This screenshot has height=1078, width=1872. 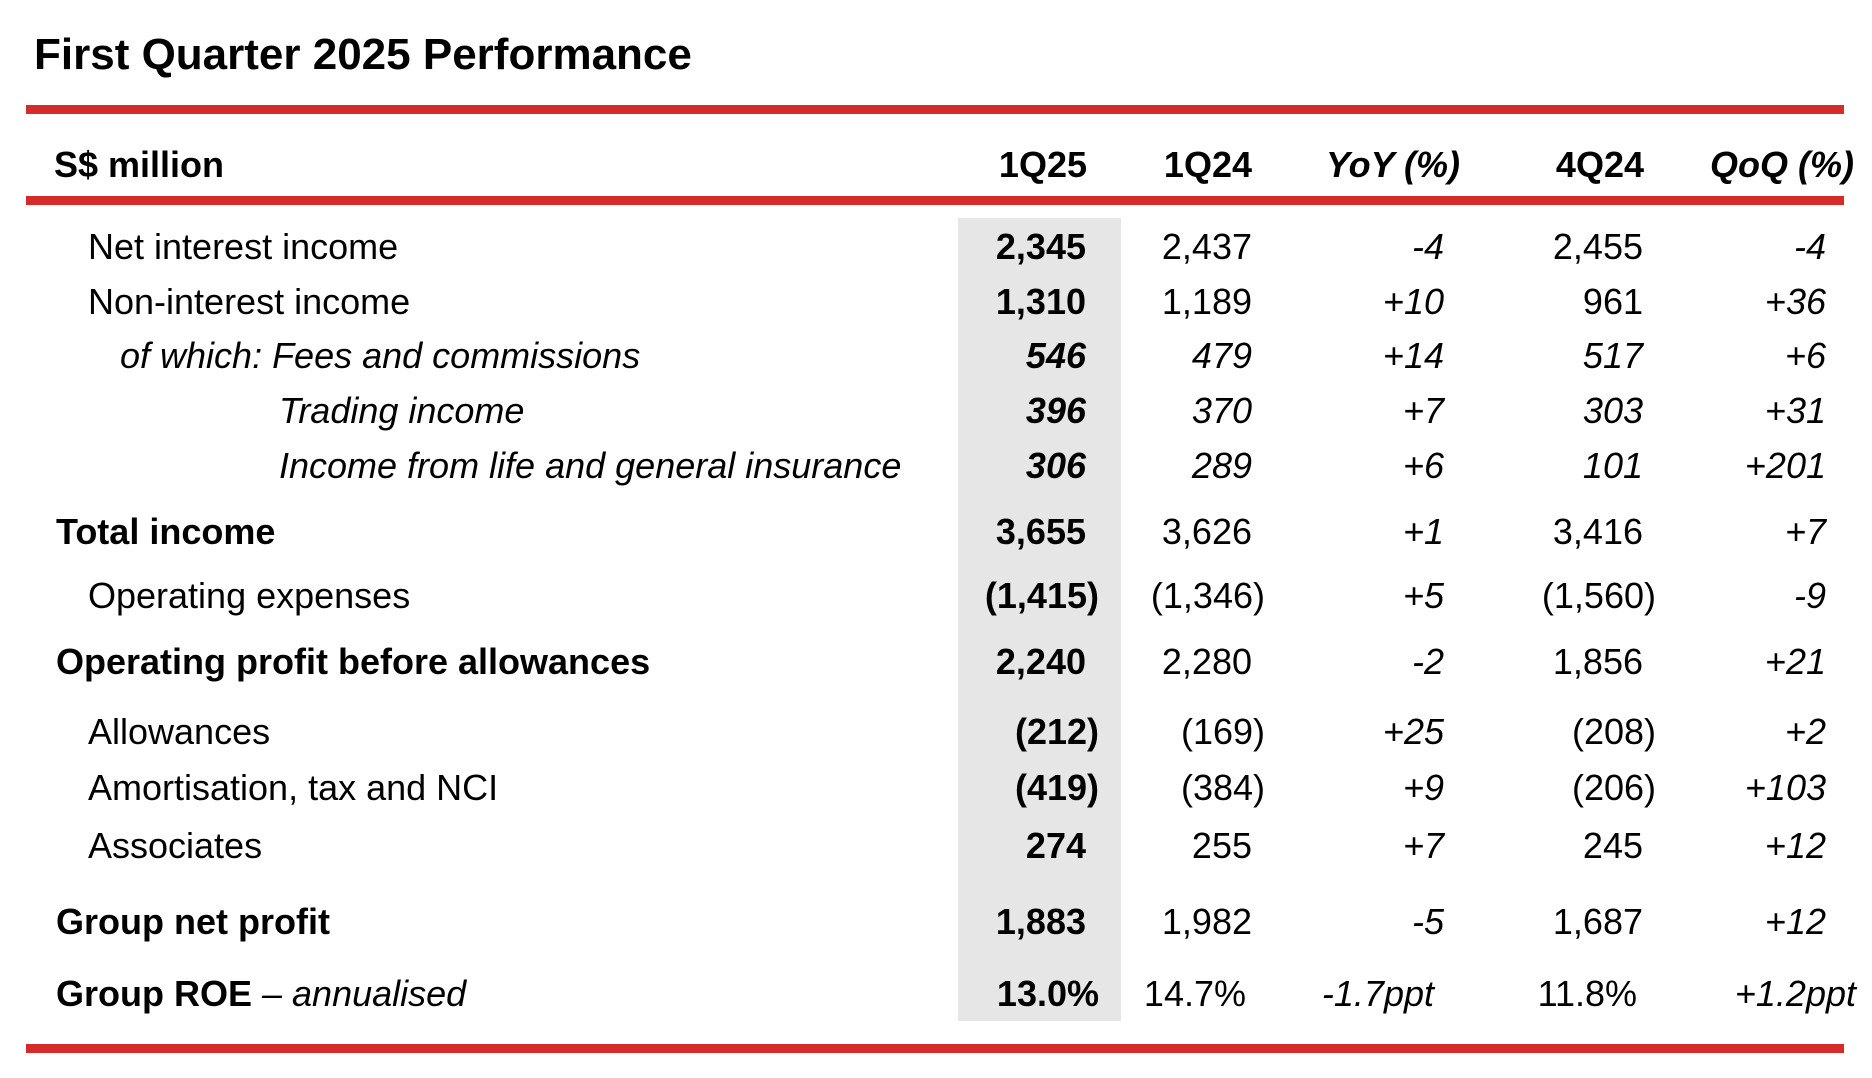 I want to click on cell-qoq: +103, so click(x=1785, y=787).